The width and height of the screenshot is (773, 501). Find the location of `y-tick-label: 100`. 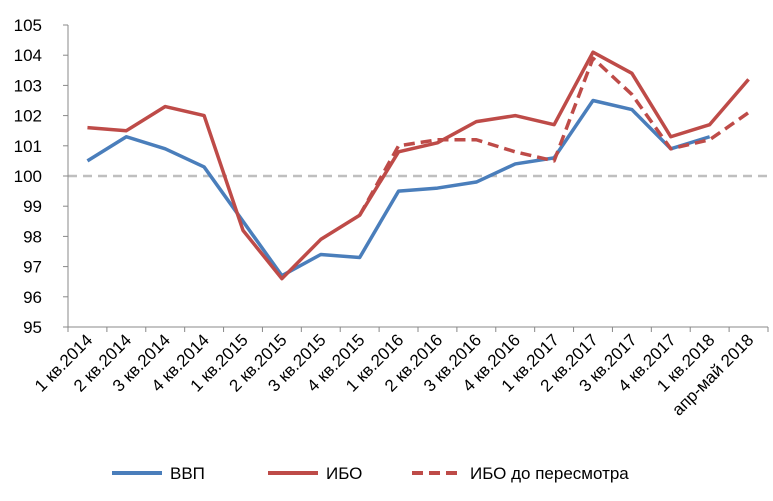

y-tick-label: 100 is located at coordinates (28, 176).